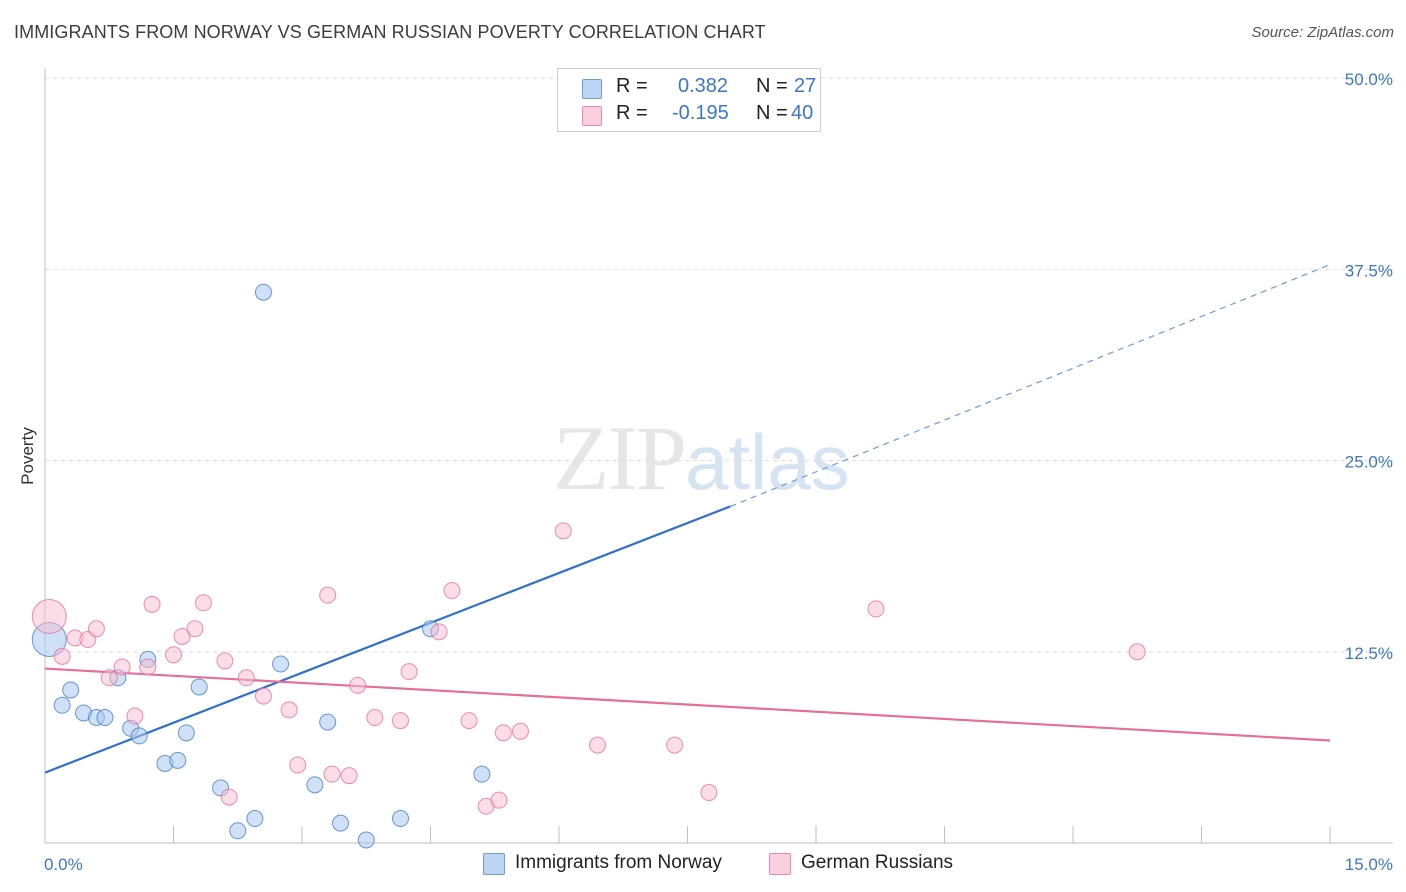  Describe the element at coordinates (1030, 385) in the screenshot. I see `trend-line-norway-extension` at that location.